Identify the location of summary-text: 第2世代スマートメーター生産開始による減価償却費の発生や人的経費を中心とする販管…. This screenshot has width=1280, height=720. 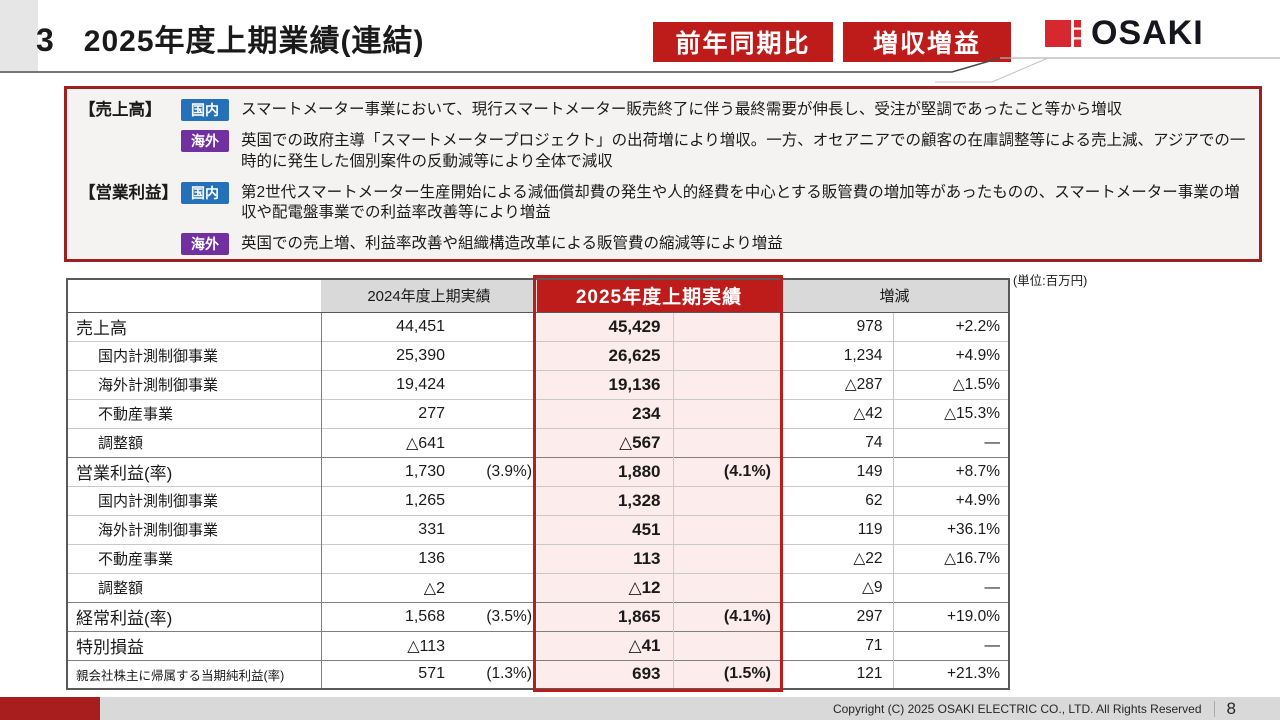
(740, 202).